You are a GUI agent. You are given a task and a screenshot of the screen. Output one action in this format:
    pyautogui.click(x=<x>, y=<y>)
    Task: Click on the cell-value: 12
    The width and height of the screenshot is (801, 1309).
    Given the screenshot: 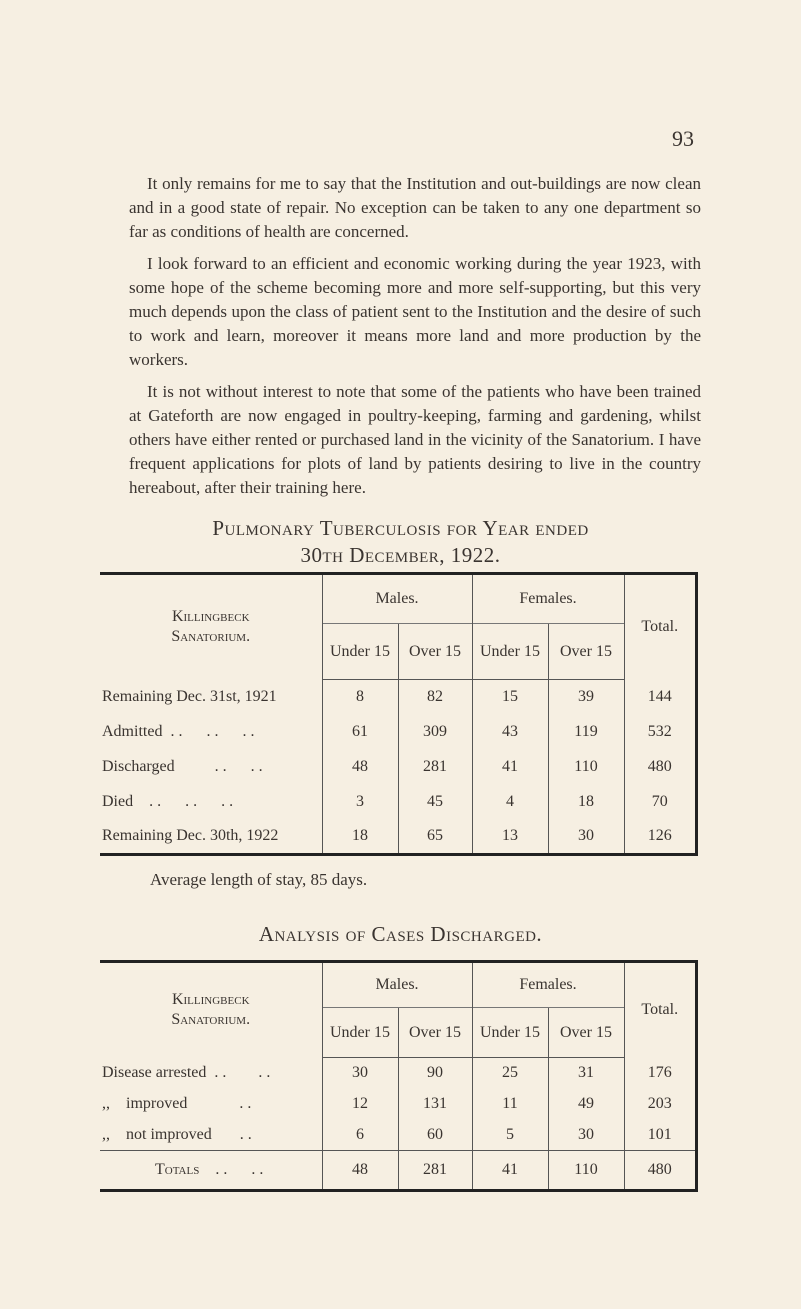 What is the action you would take?
    pyautogui.click(x=359, y=1104)
    